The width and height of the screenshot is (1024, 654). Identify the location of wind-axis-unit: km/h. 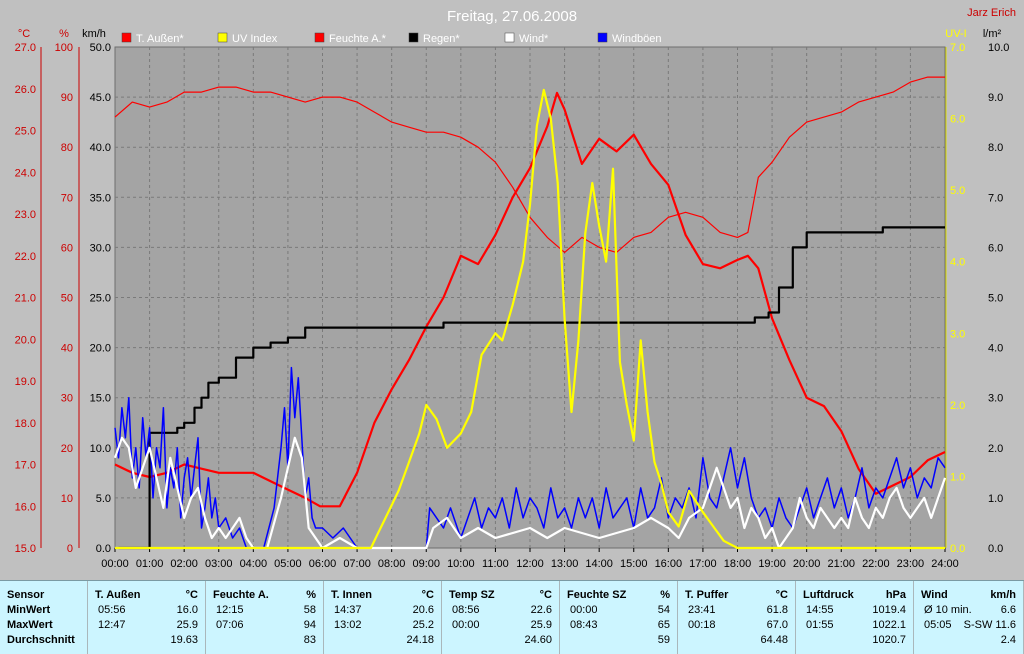
(94, 34).